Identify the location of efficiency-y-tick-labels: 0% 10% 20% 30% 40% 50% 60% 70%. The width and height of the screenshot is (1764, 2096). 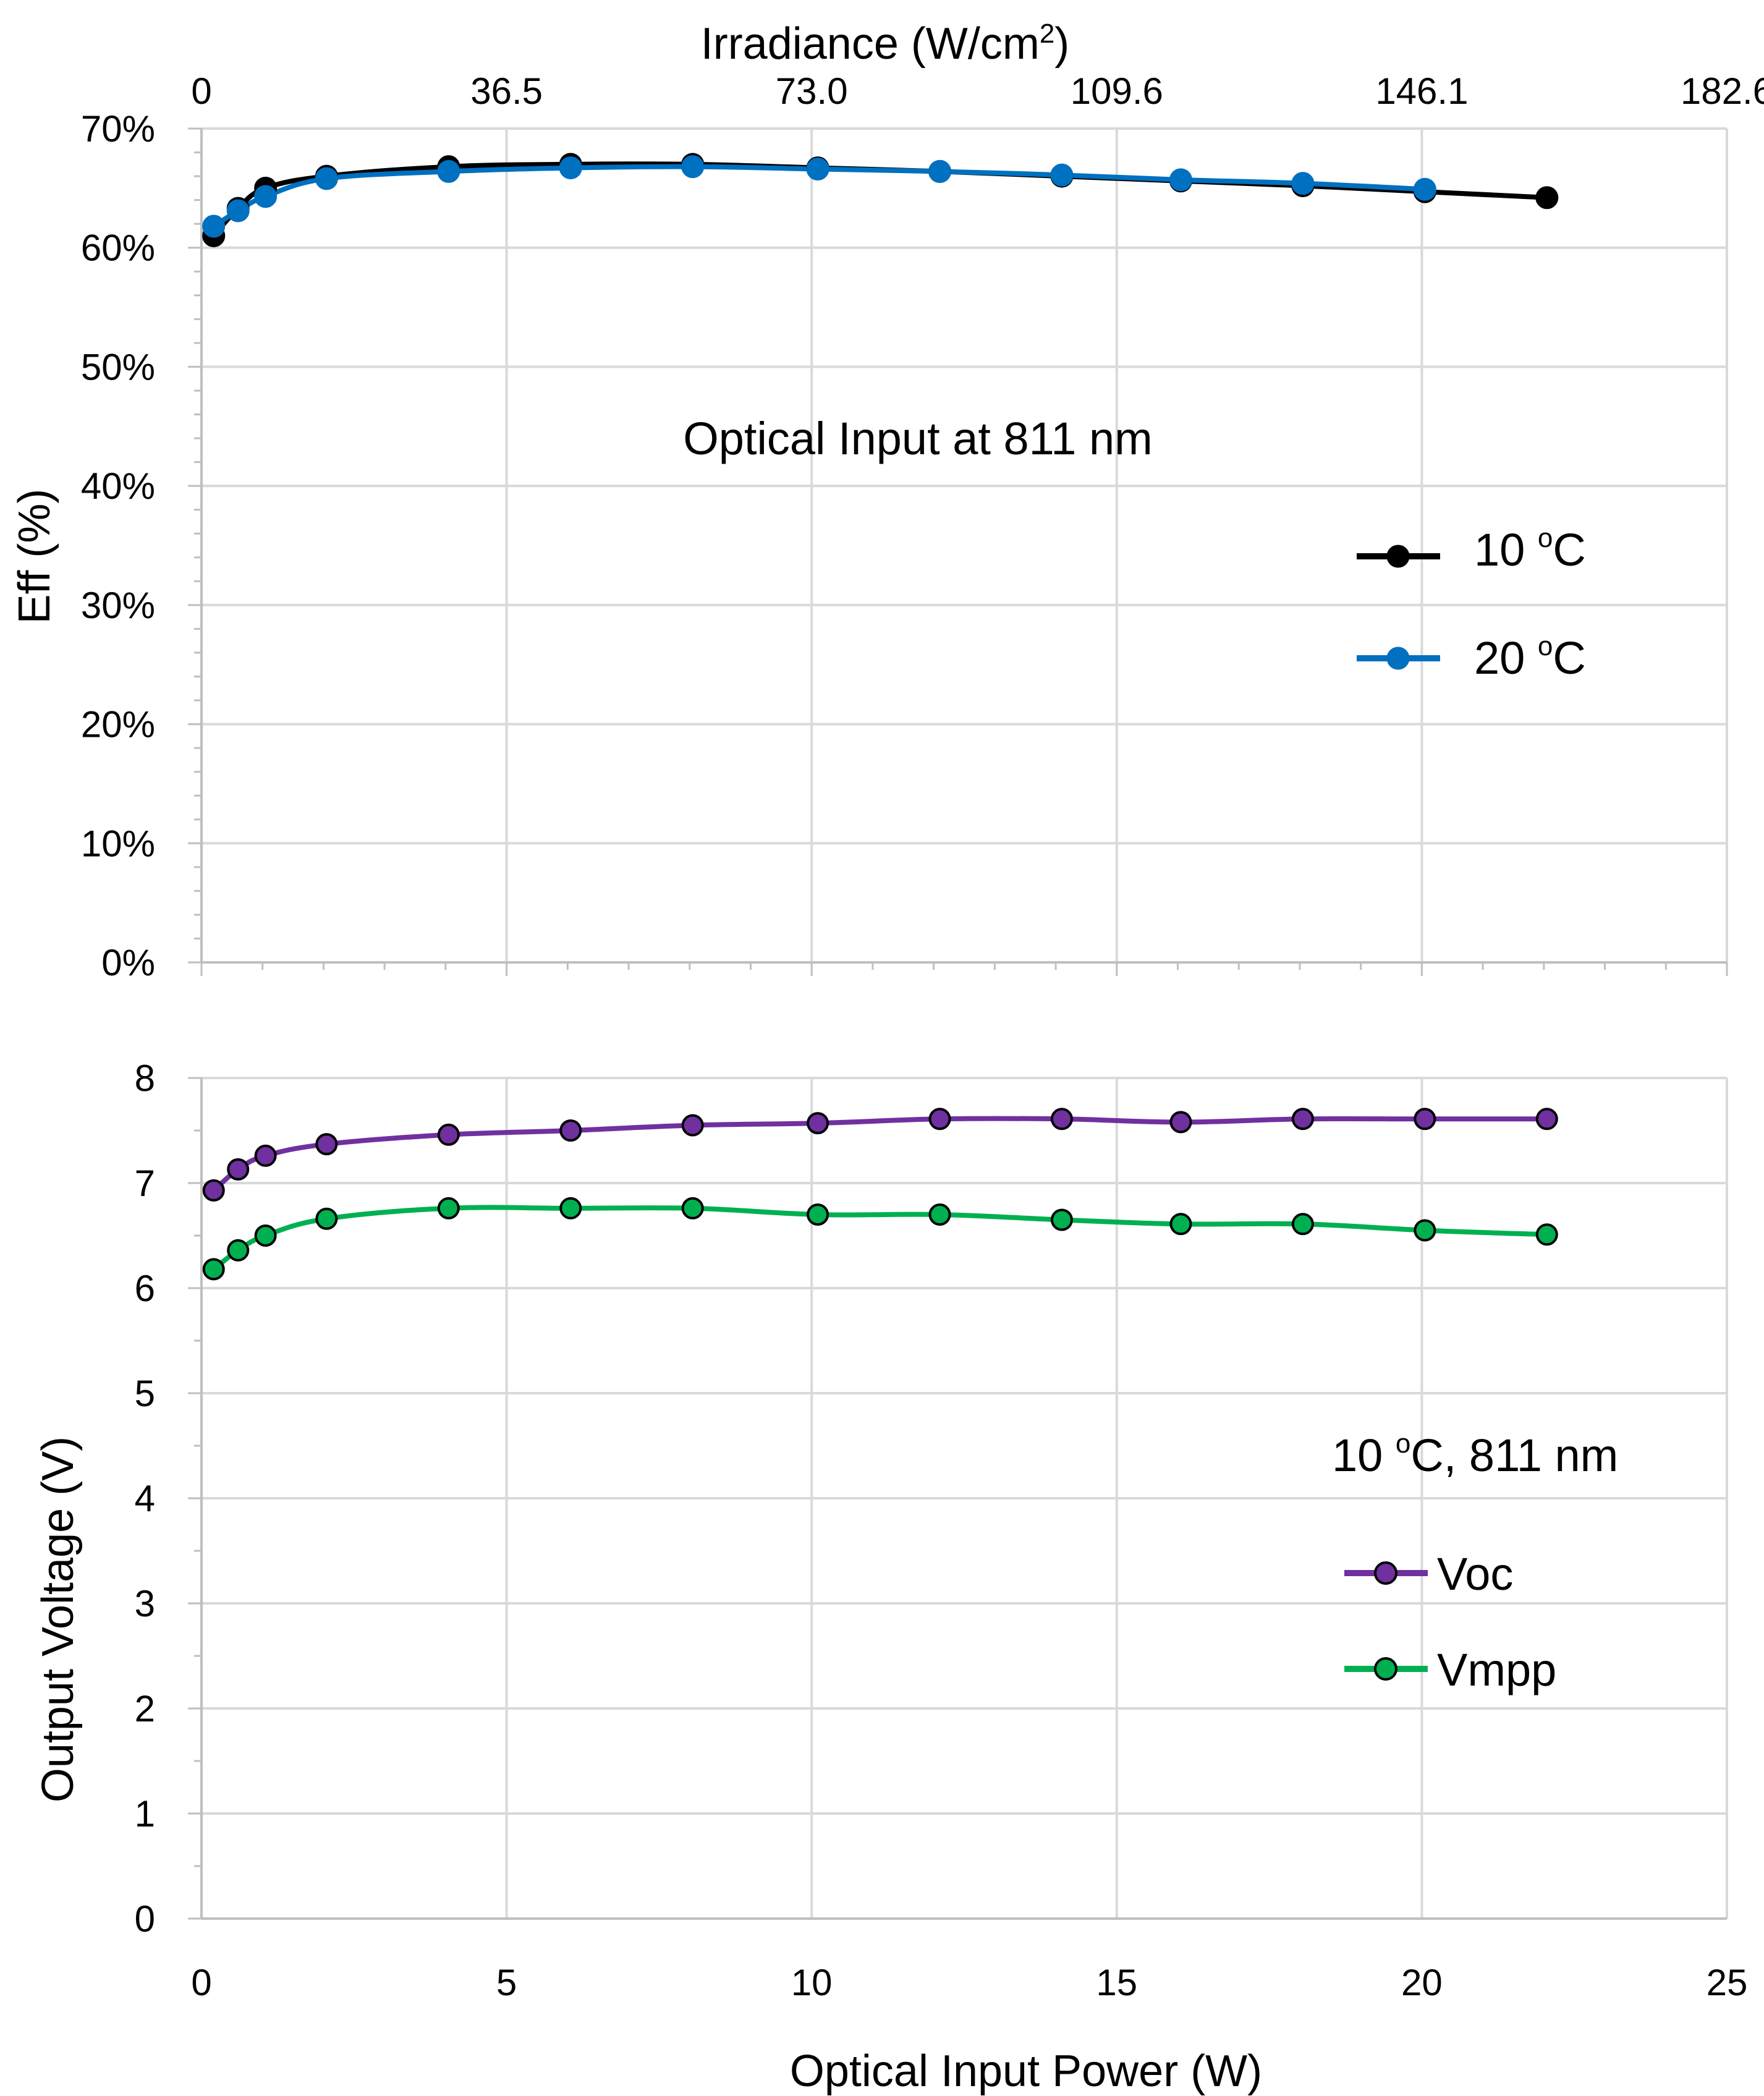
(118, 545).